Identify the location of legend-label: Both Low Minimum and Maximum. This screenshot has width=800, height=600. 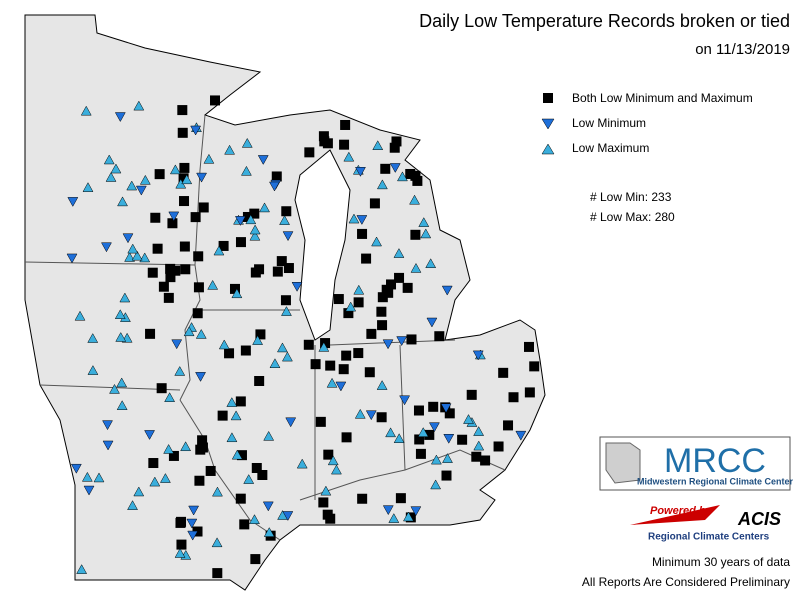
(662, 98).